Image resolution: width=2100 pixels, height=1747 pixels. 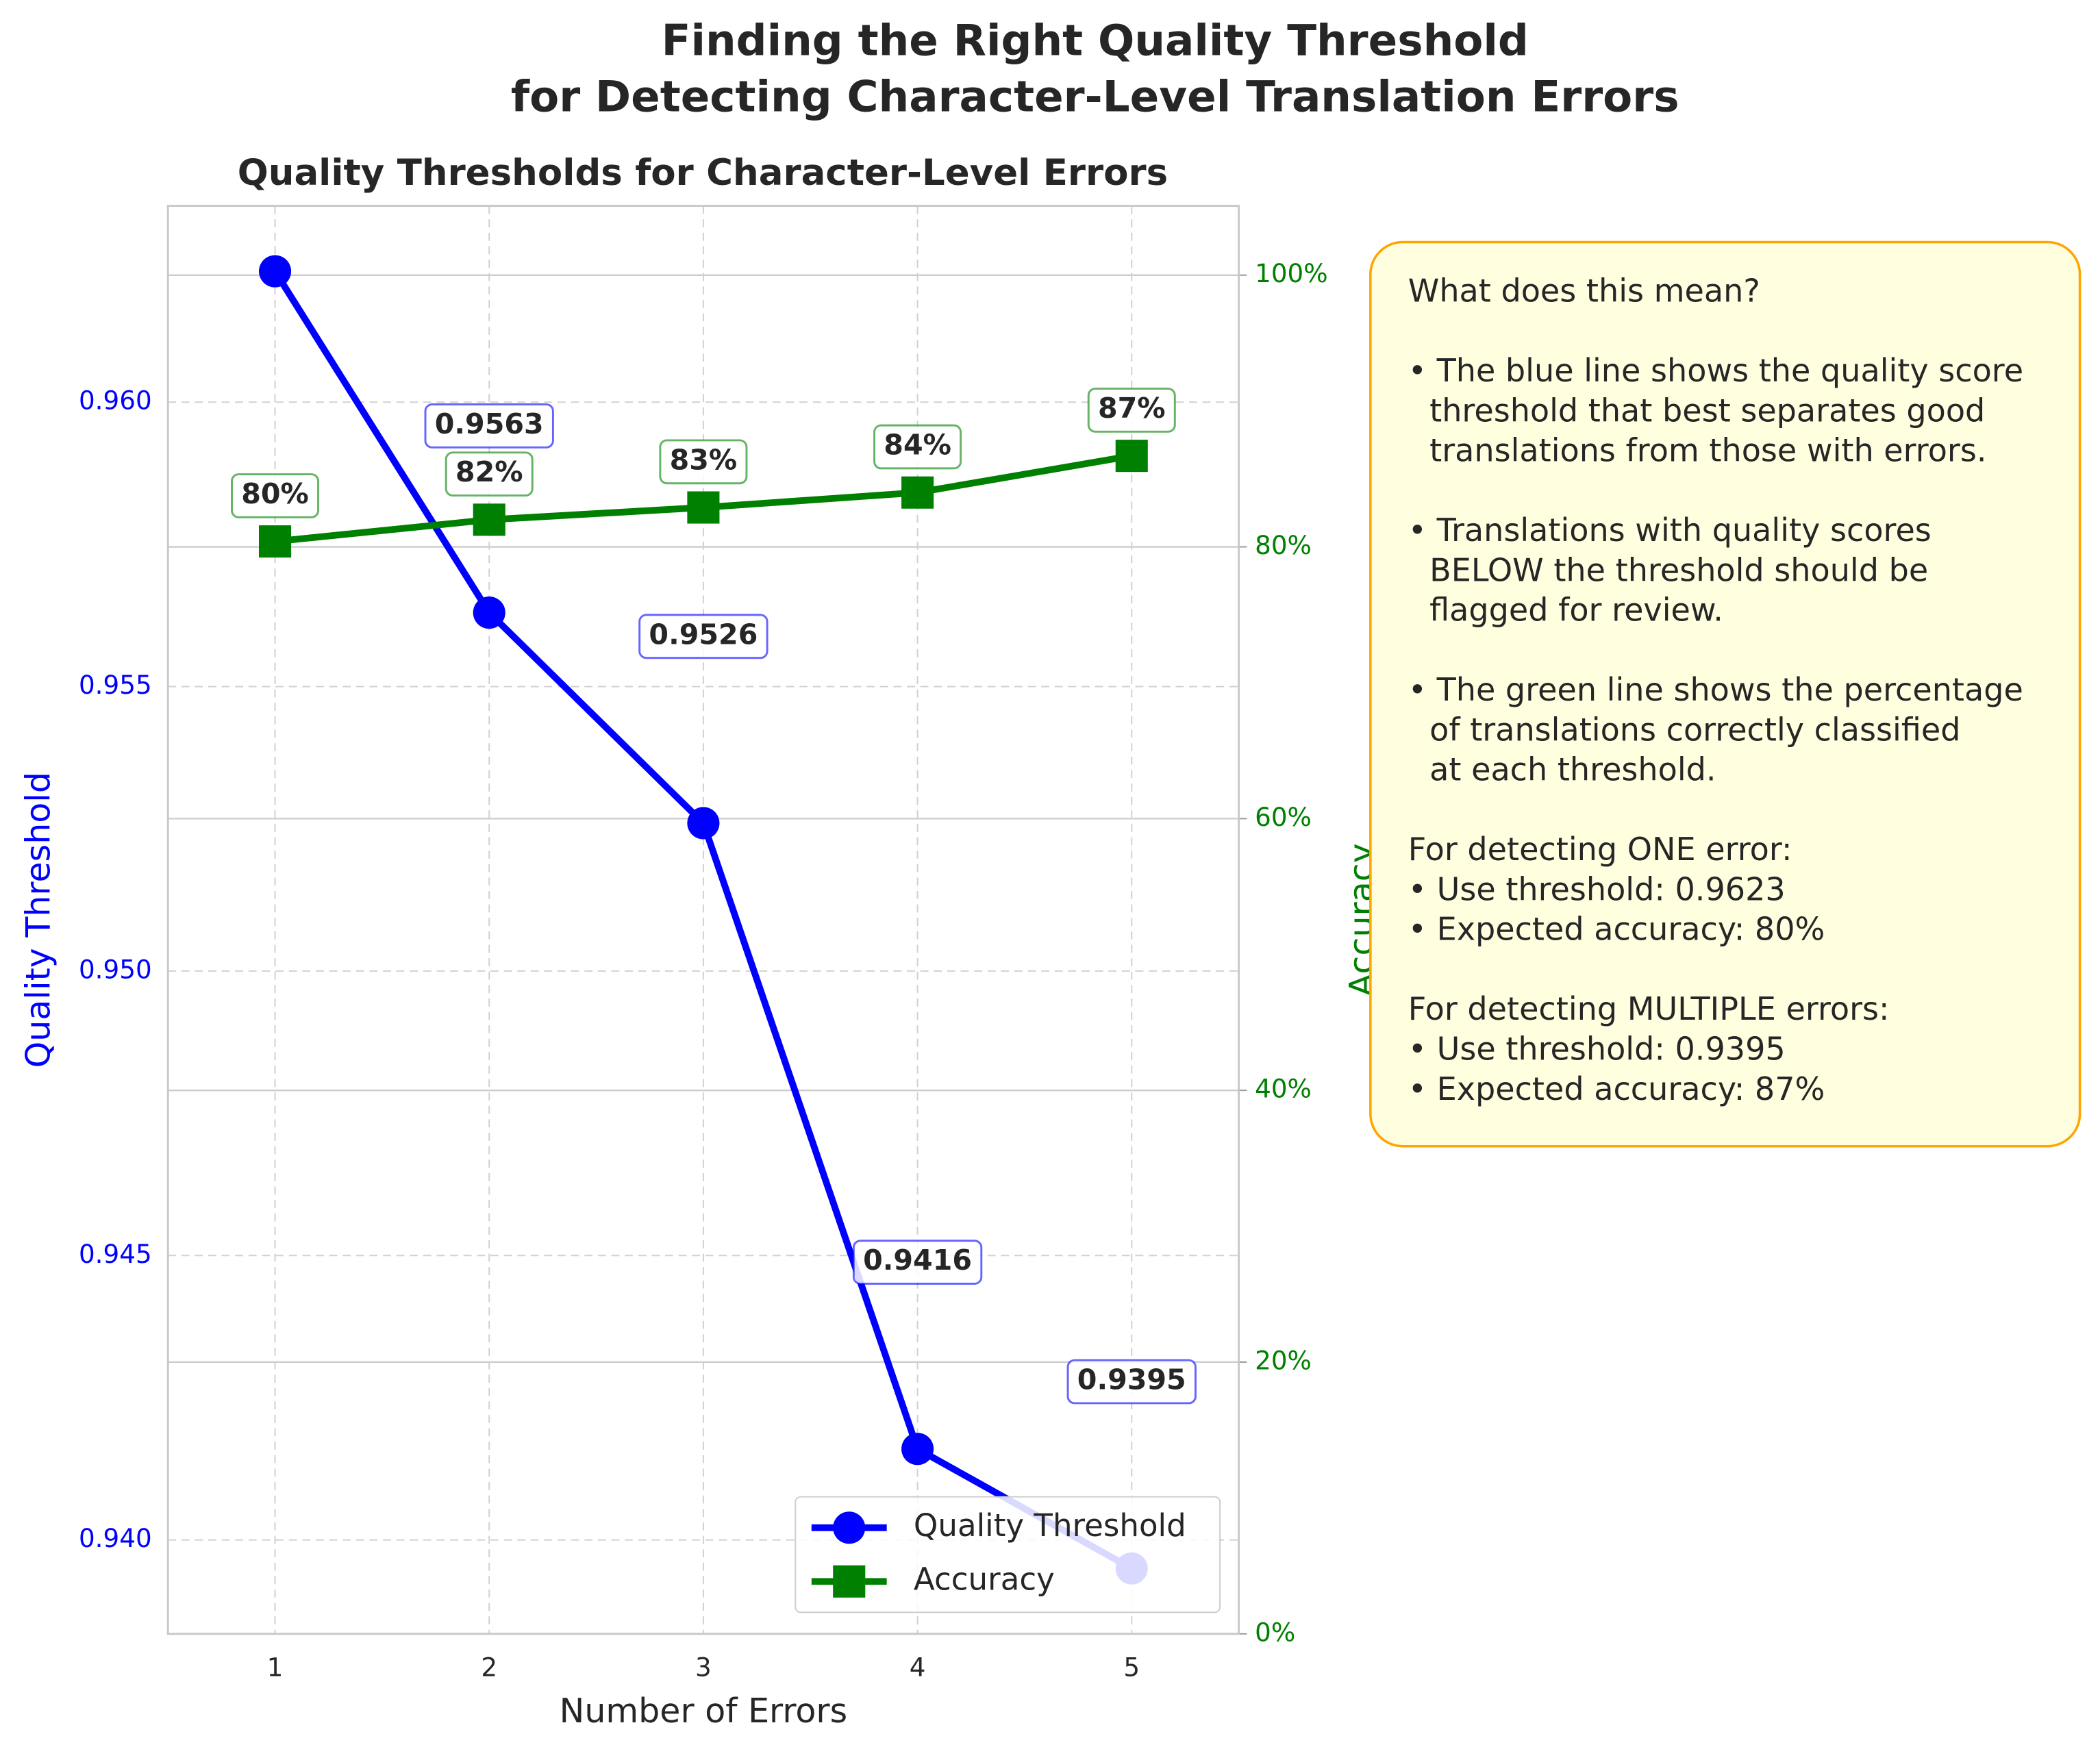 I want to click on info-box-text: flagged for review., so click(x=1576, y=610).